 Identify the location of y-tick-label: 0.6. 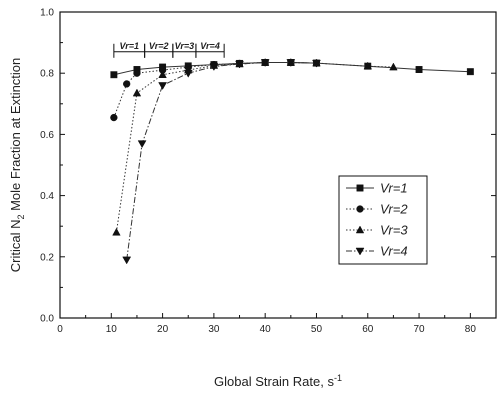
(47, 135).